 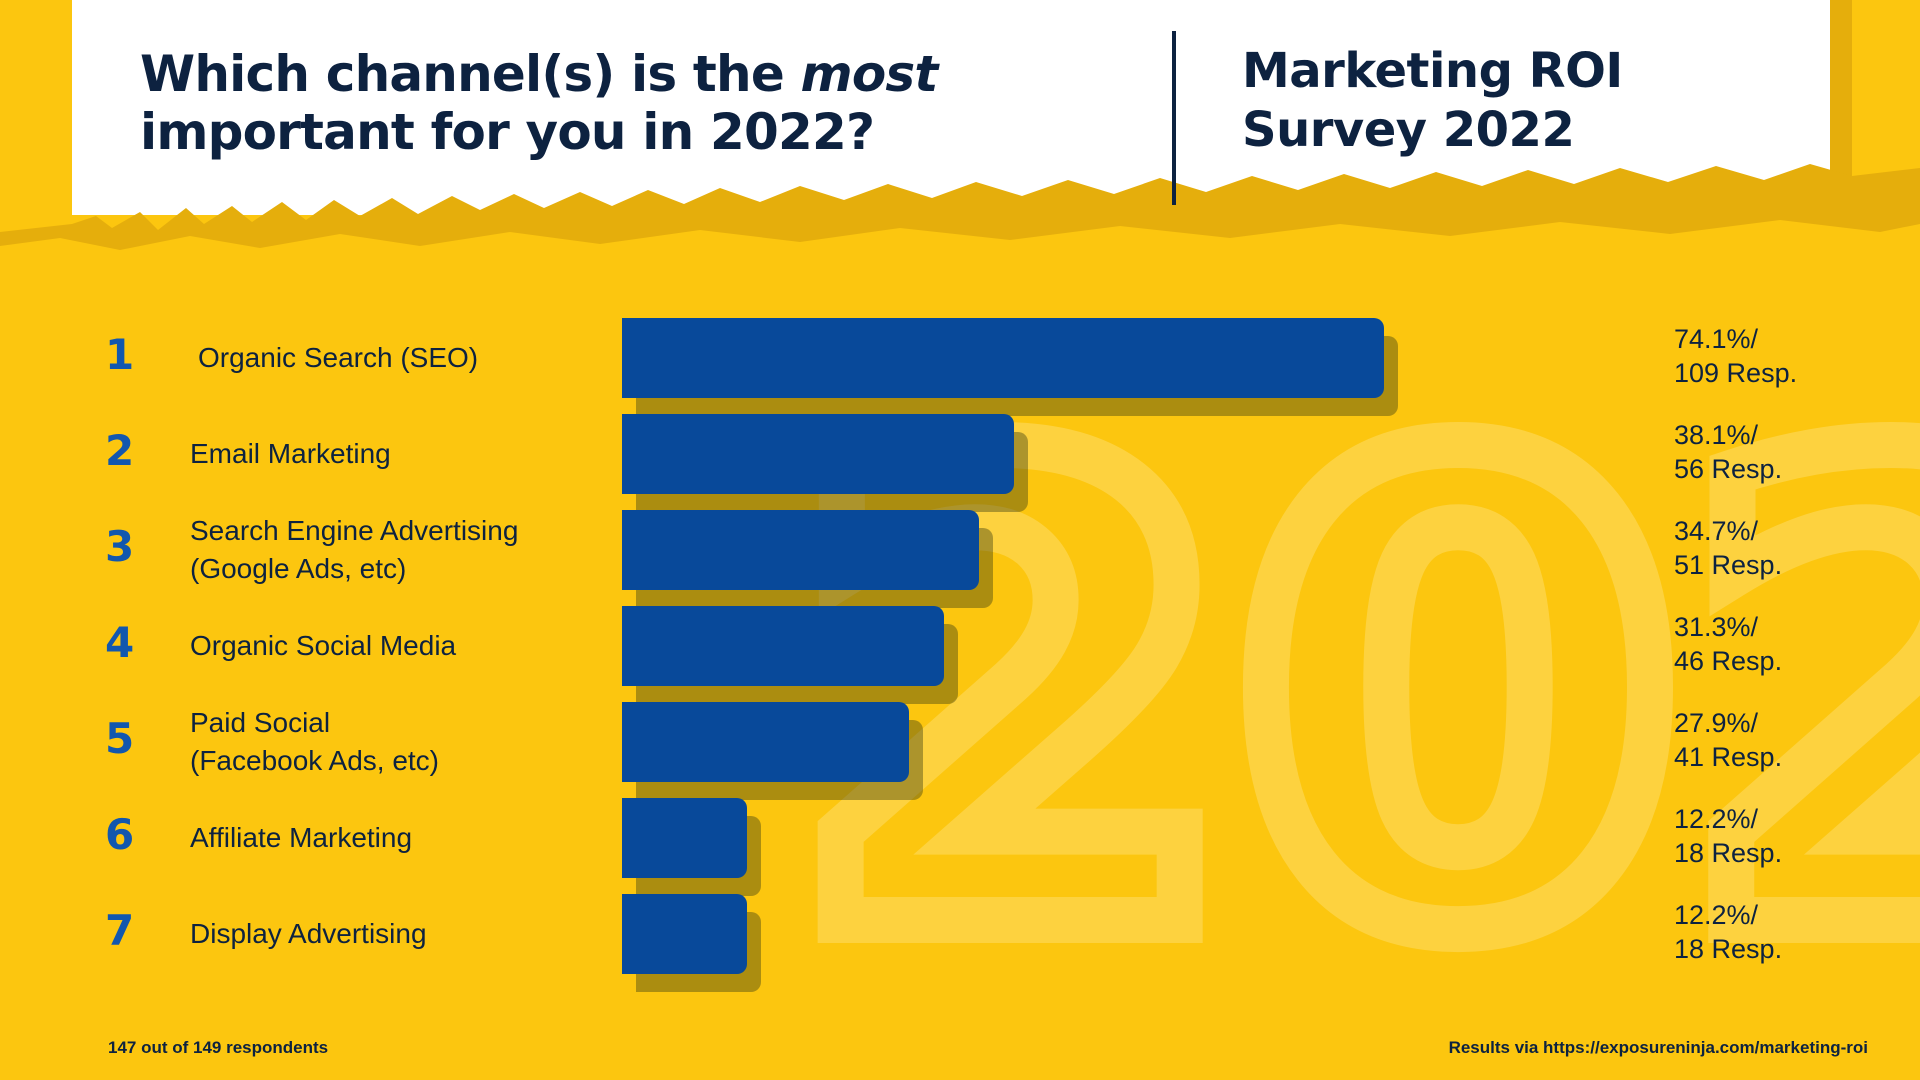 What do you see at coordinates (218, 1047) in the screenshot?
I see `respondents-note: 147 out of 149 respondents` at bounding box center [218, 1047].